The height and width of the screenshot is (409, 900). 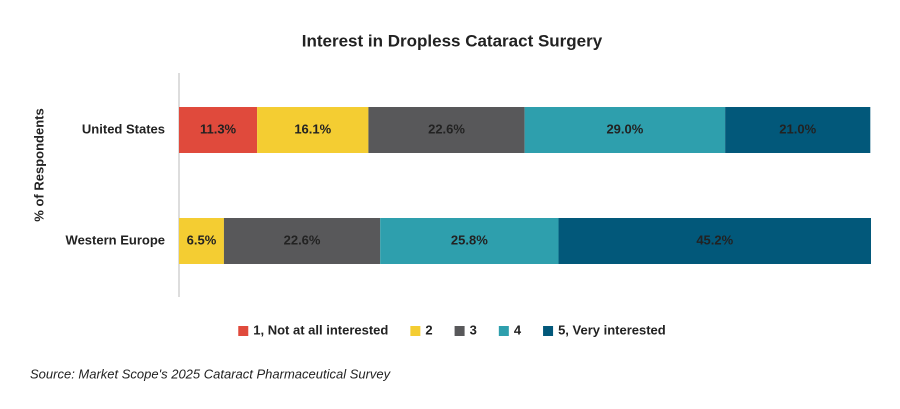 I want to click on value-label: 16.1%, so click(x=312, y=128).